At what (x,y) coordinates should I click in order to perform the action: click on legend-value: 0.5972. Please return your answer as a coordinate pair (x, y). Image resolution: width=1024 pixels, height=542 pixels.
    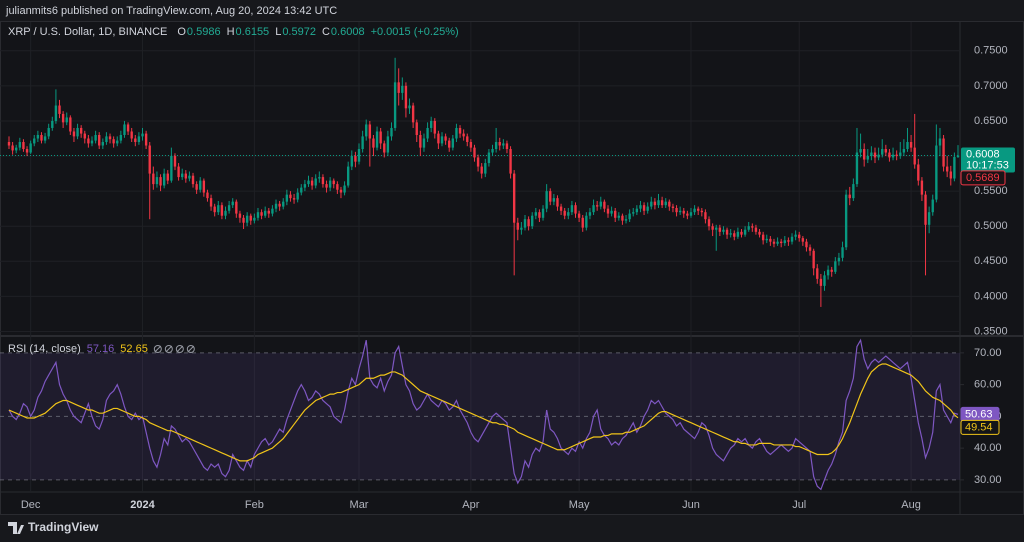
    Looking at the image, I should click on (299, 32).